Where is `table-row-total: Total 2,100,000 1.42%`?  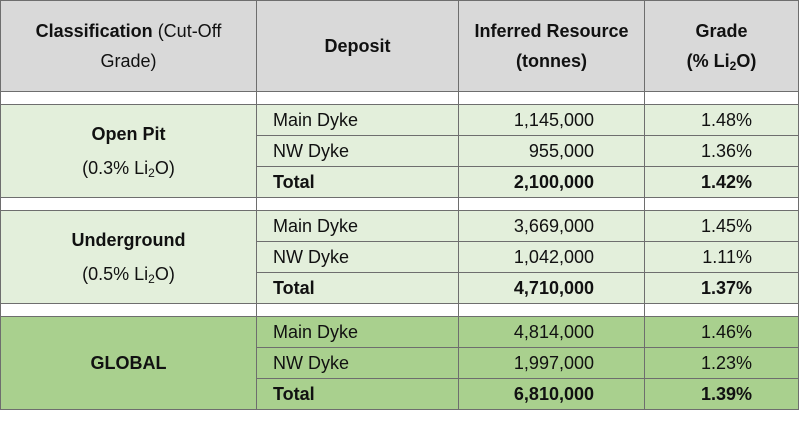
table-row-total: Total 2,100,000 1.42% is located at coordinates (400, 182).